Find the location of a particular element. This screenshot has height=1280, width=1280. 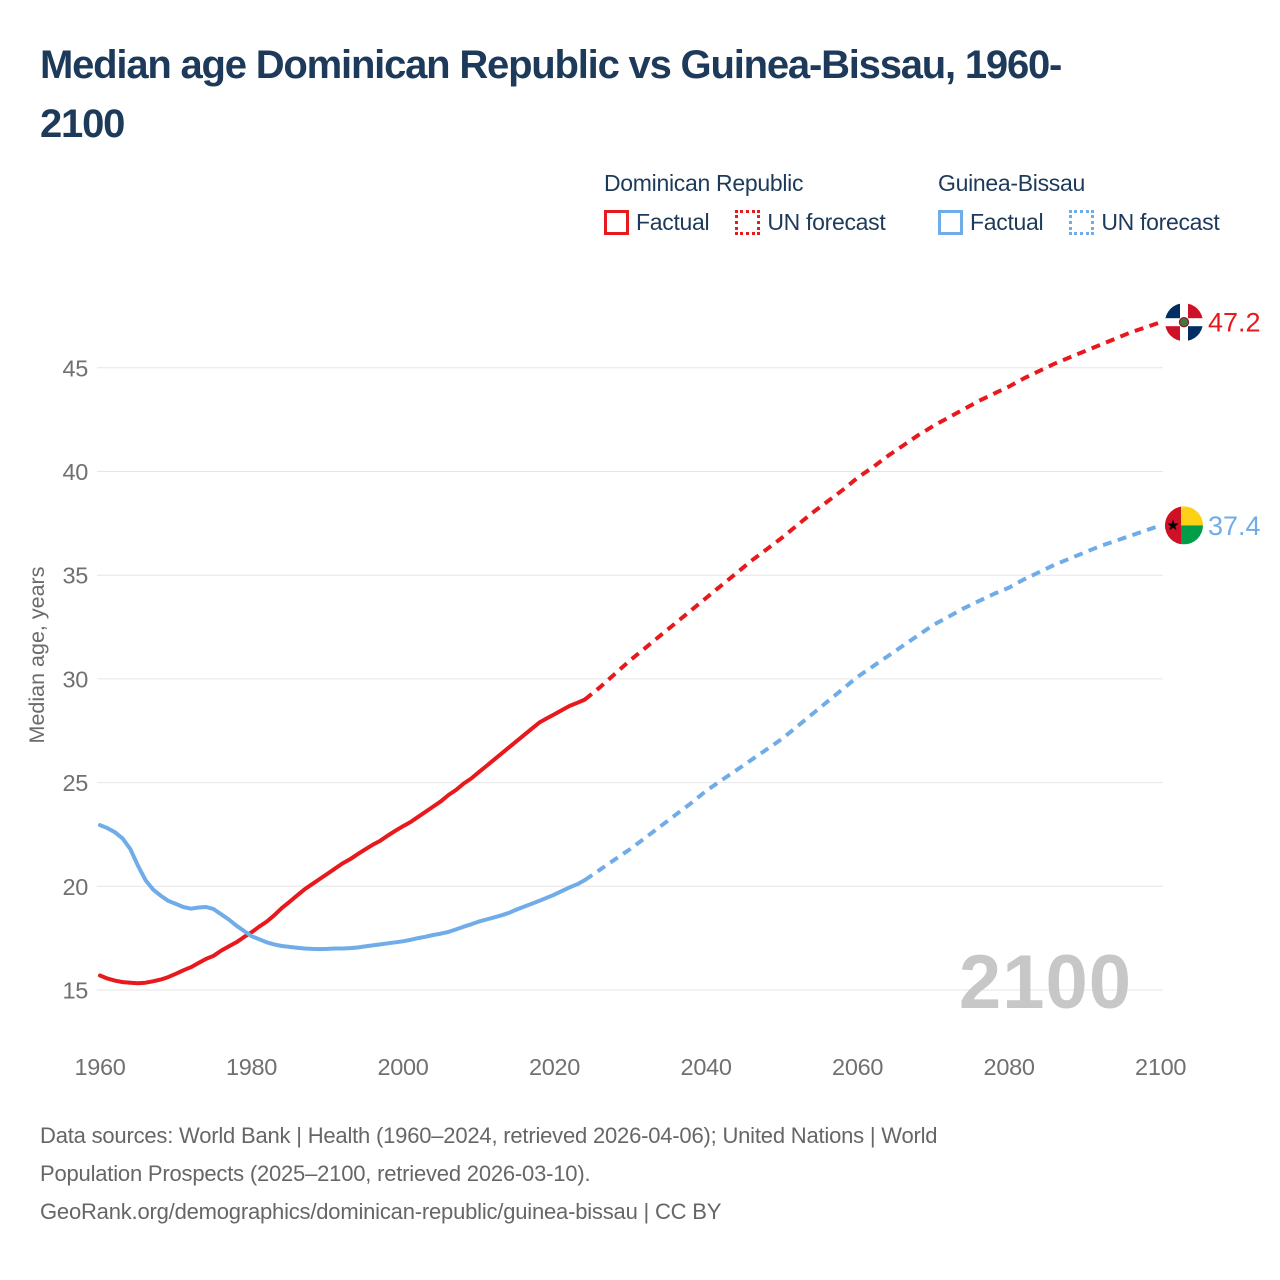

x-tick-label: 1980 is located at coordinates (251, 1067).